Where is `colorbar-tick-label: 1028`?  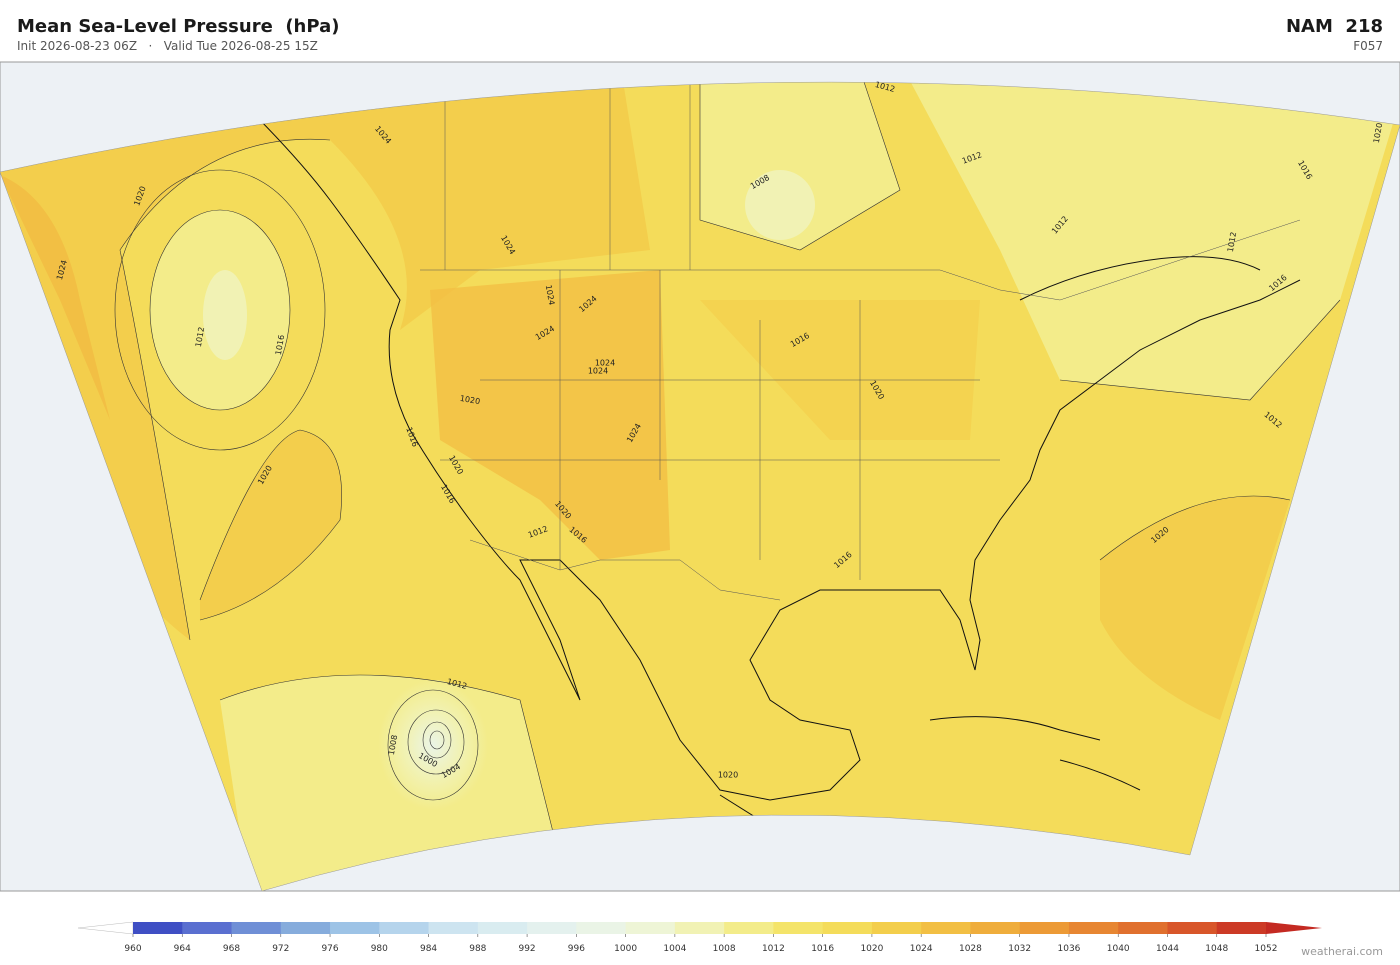
colorbar-tick-label: 1028 is located at coordinates (970, 949).